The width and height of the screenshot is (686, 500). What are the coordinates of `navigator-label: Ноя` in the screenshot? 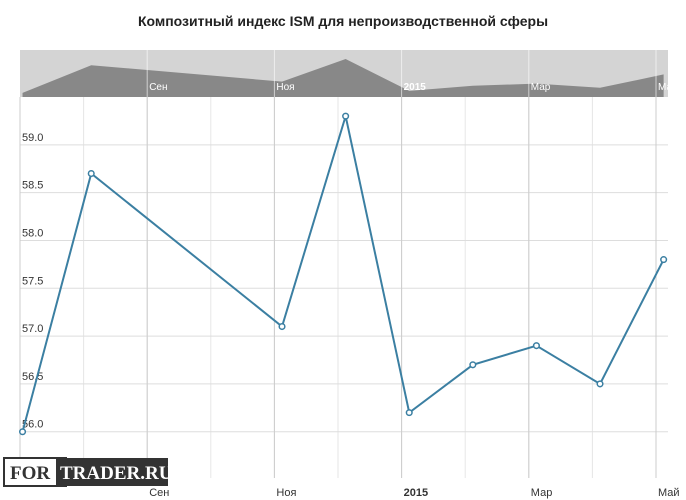 It's located at (285, 87).